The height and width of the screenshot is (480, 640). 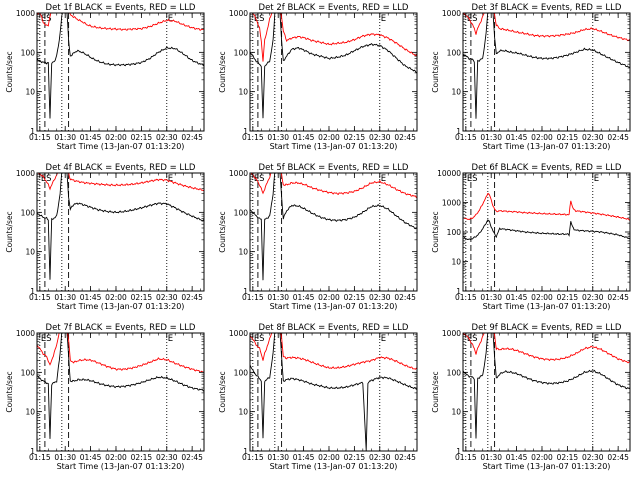 What do you see at coordinates (547, 8) in the screenshot?
I see `panel-title: Det 3f BLACK = Events, RED = LLD` at bounding box center [547, 8].